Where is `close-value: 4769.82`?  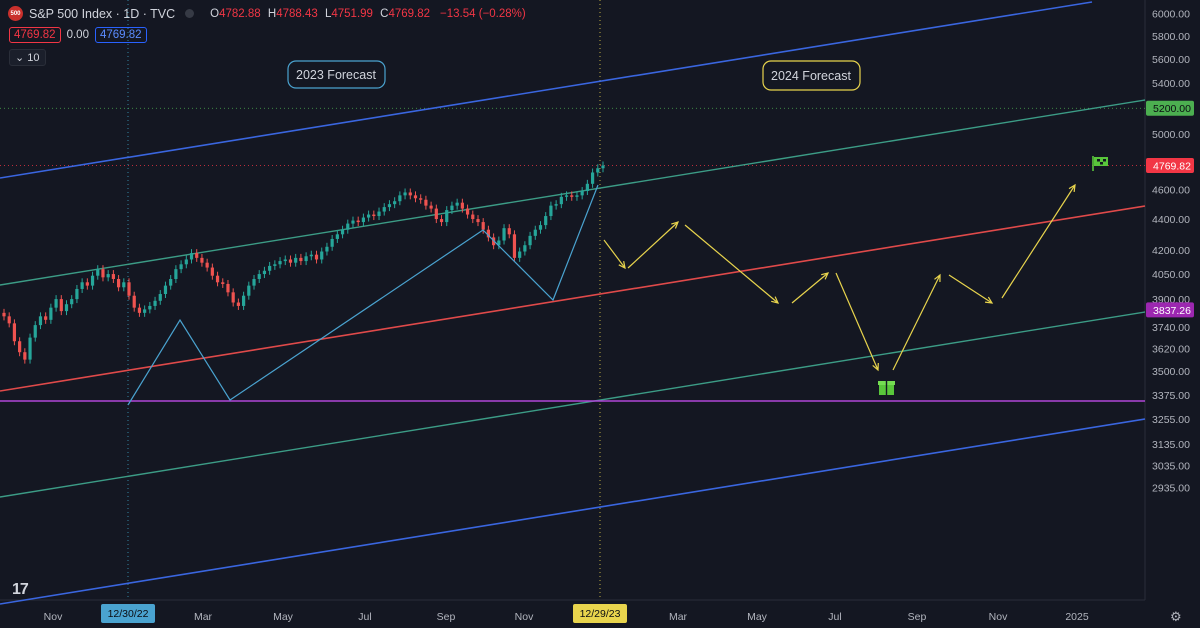 close-value: 4769.82 is located at coordinates (409, 13).